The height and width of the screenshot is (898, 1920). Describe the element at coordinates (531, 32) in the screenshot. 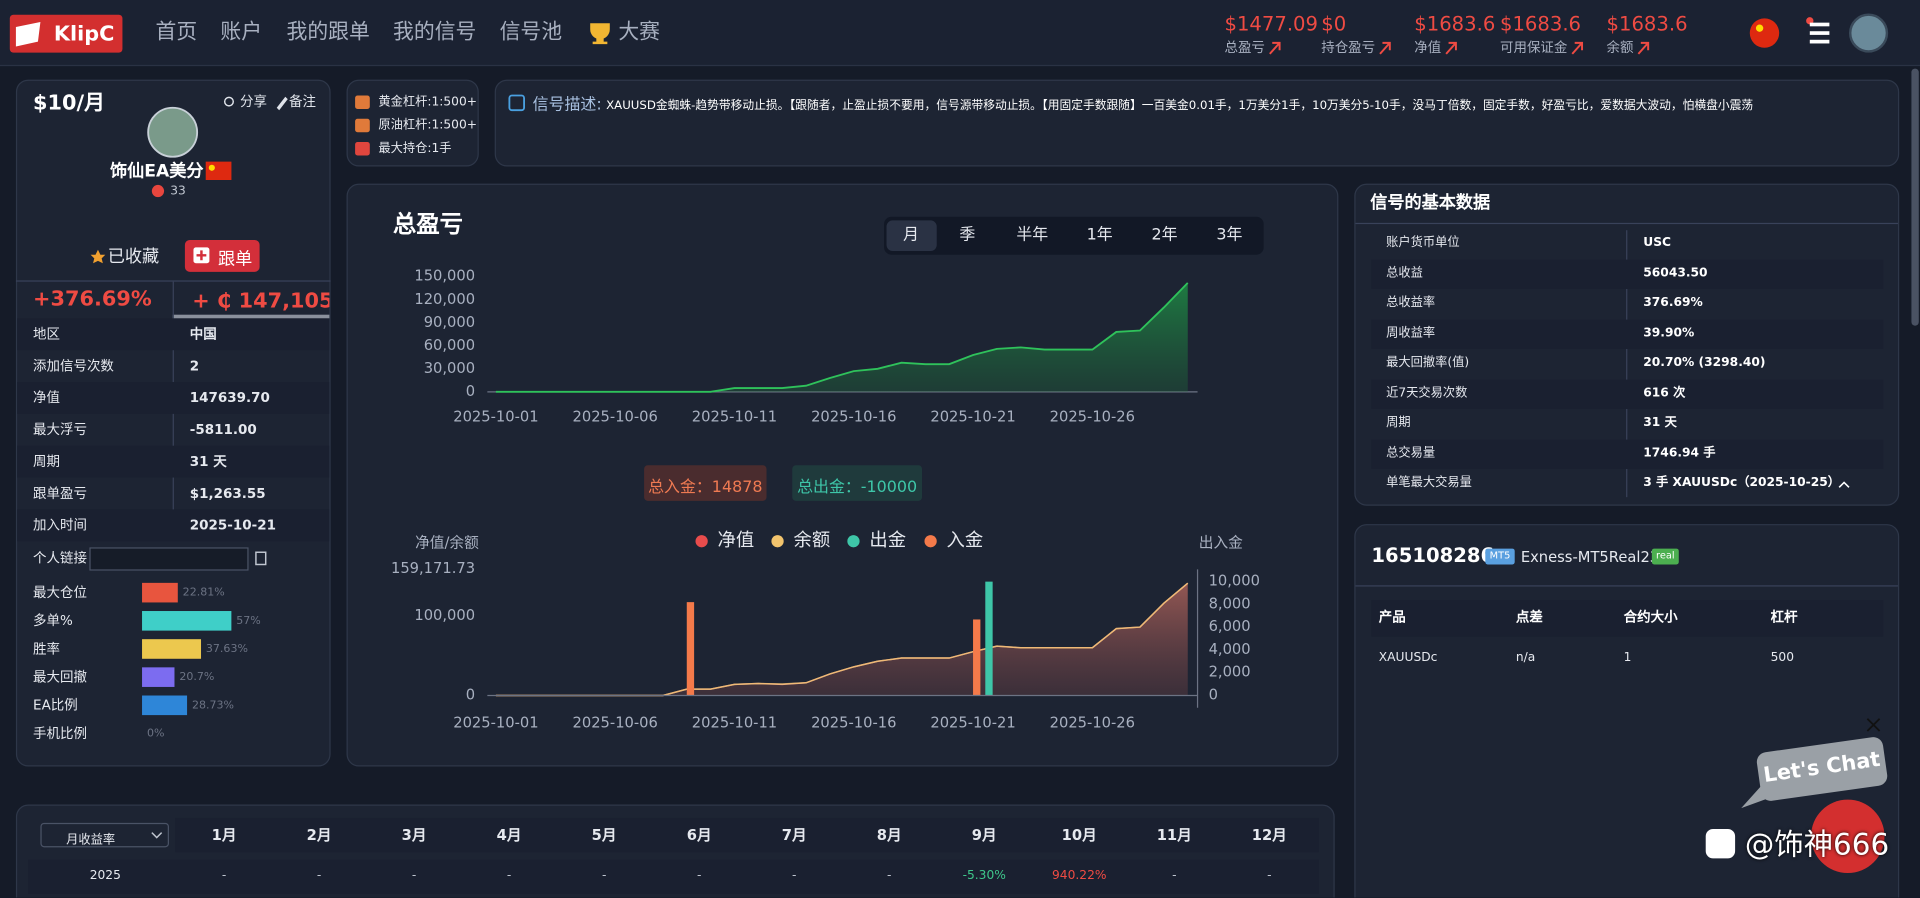

I see `nav-menu-item: 信号池` at that location.